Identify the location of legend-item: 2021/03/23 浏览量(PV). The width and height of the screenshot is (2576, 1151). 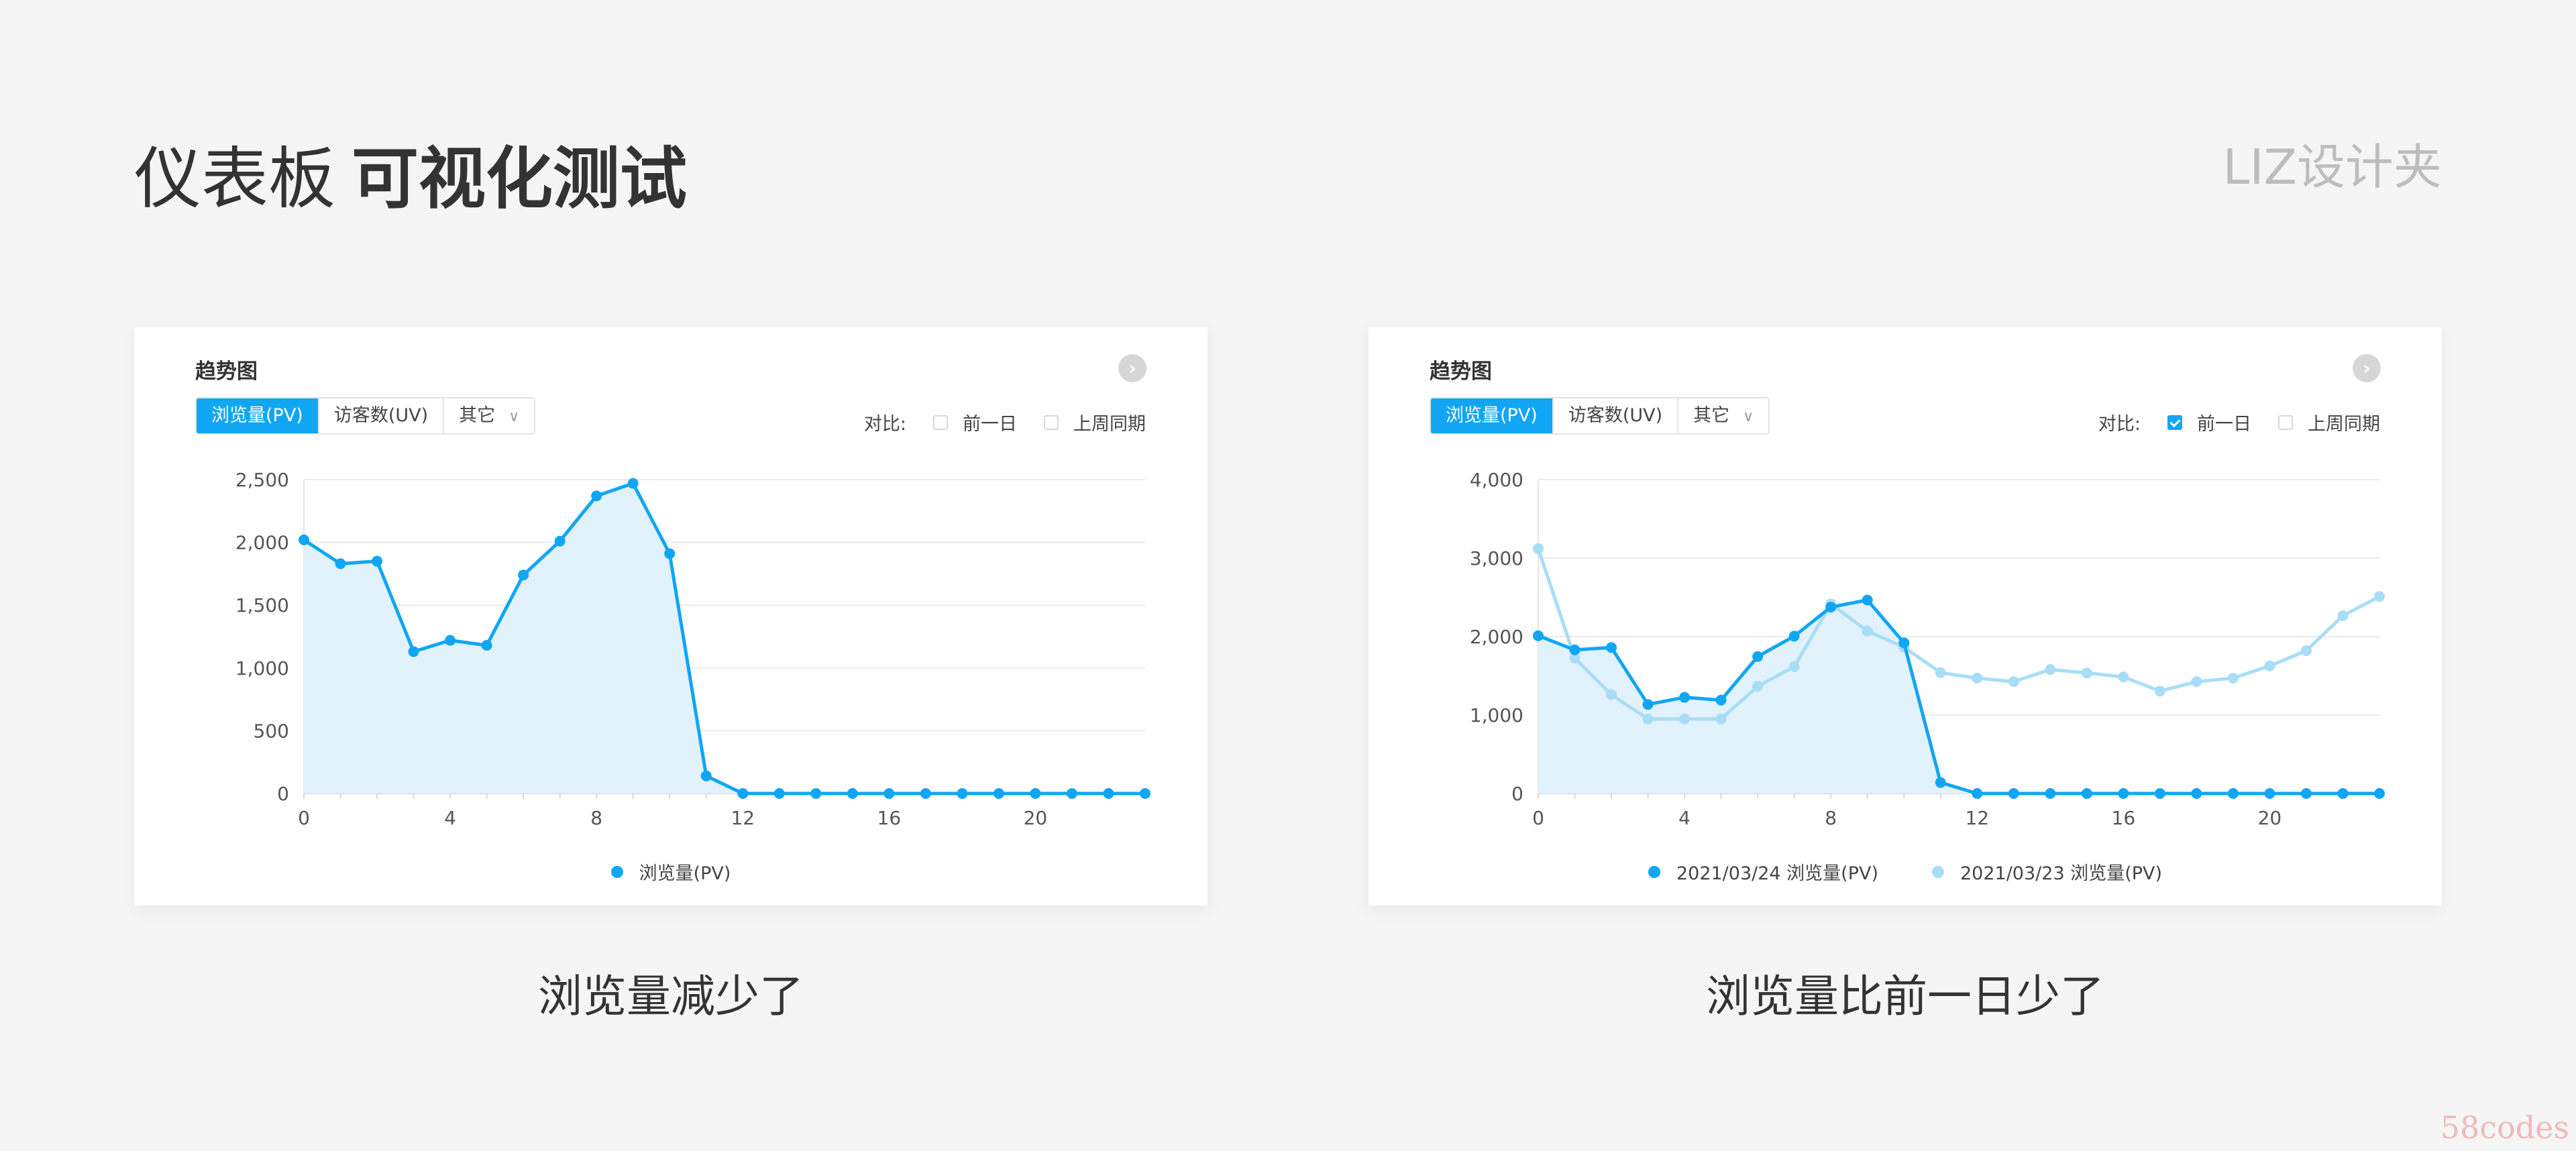
(2047, 872).